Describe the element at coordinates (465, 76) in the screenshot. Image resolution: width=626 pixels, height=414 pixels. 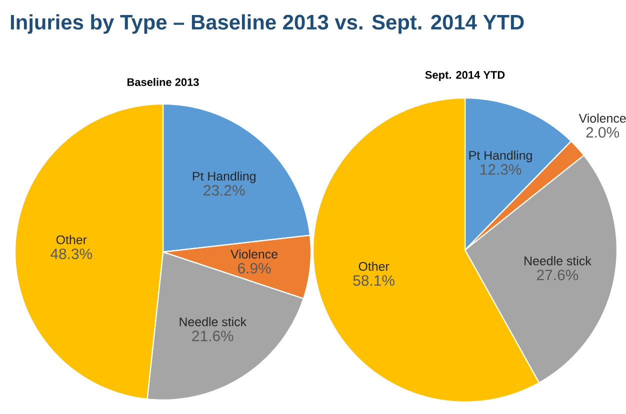
I see `chart-title: Sept. 2014 YTD` at that location.